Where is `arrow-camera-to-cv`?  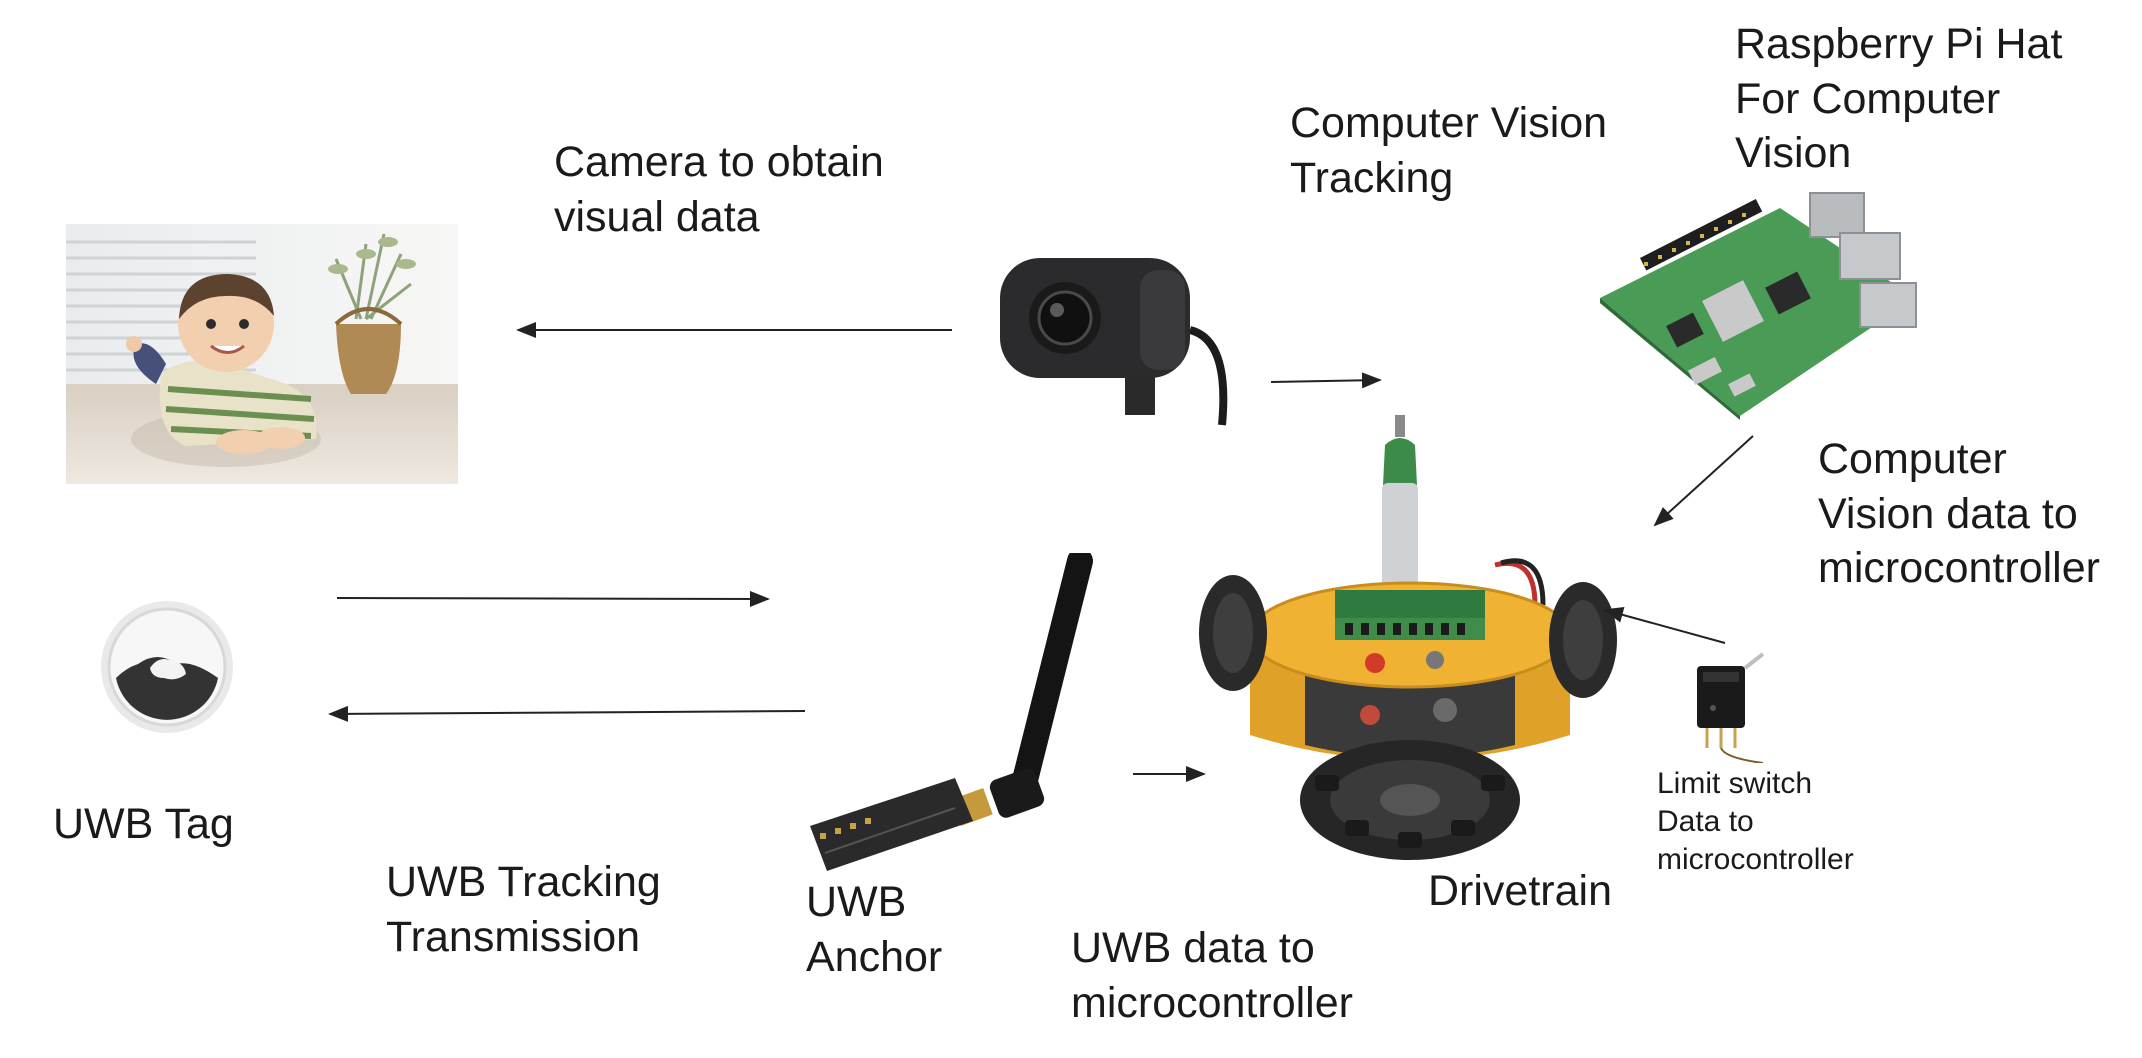 arrow-camera-to-cv is located at coordinates (1326, 380).